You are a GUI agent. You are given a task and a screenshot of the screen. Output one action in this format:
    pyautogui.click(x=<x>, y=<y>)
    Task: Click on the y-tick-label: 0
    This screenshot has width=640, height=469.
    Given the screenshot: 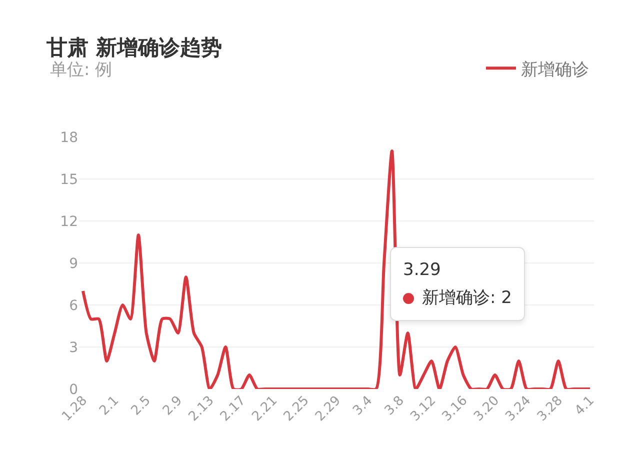 What is the action you would take?
    pyautogui.click(x=73, y=390)
    